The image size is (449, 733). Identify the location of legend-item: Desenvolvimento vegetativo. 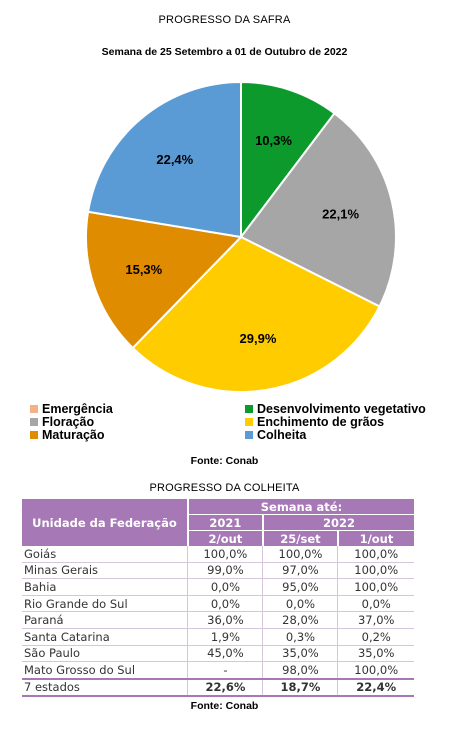
(335, 409).